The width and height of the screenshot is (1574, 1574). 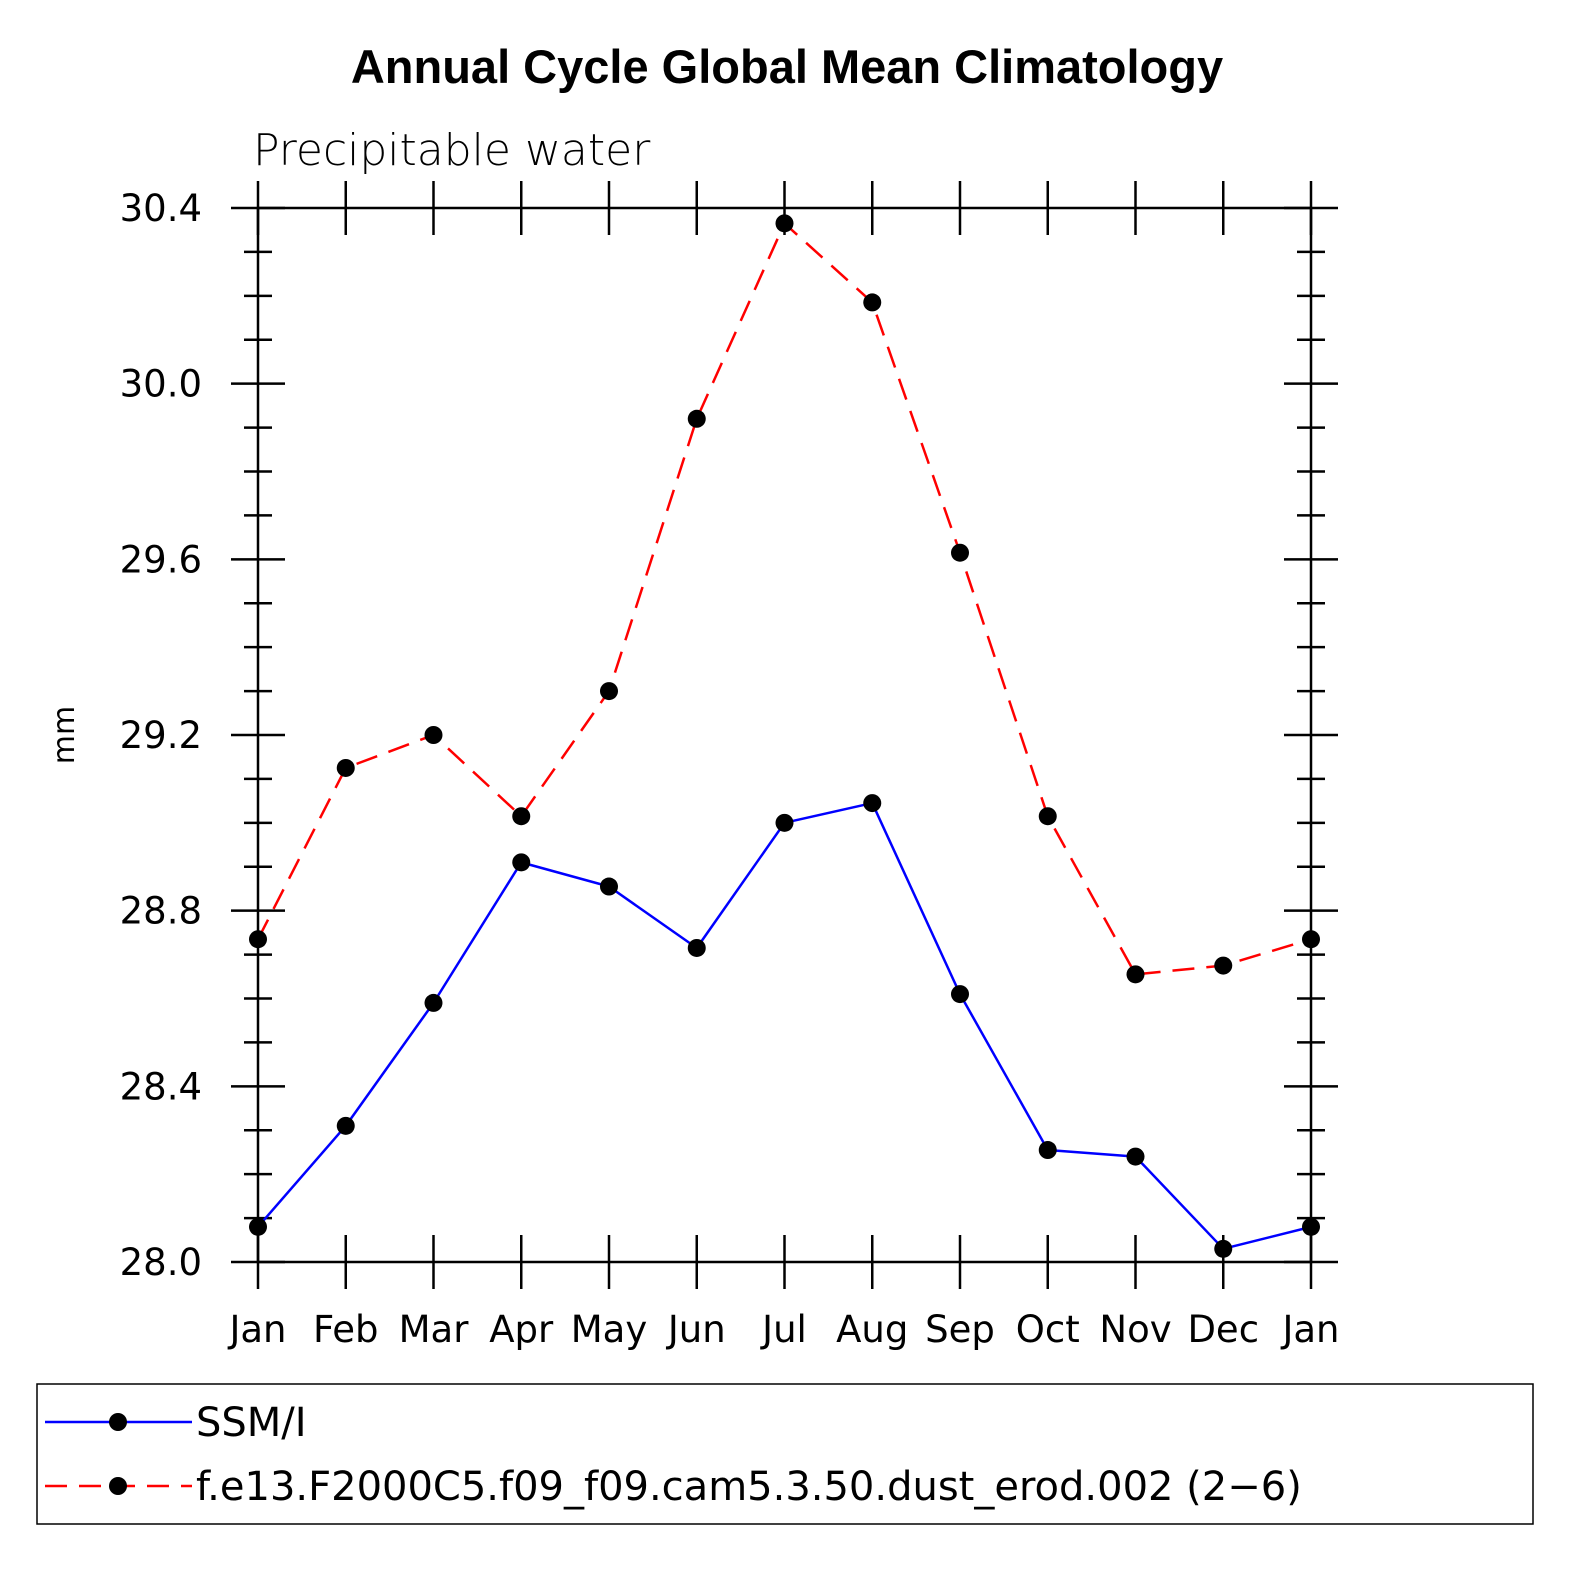 I want to click on y-tick-label: 30.0, so click(x=161, y=384).